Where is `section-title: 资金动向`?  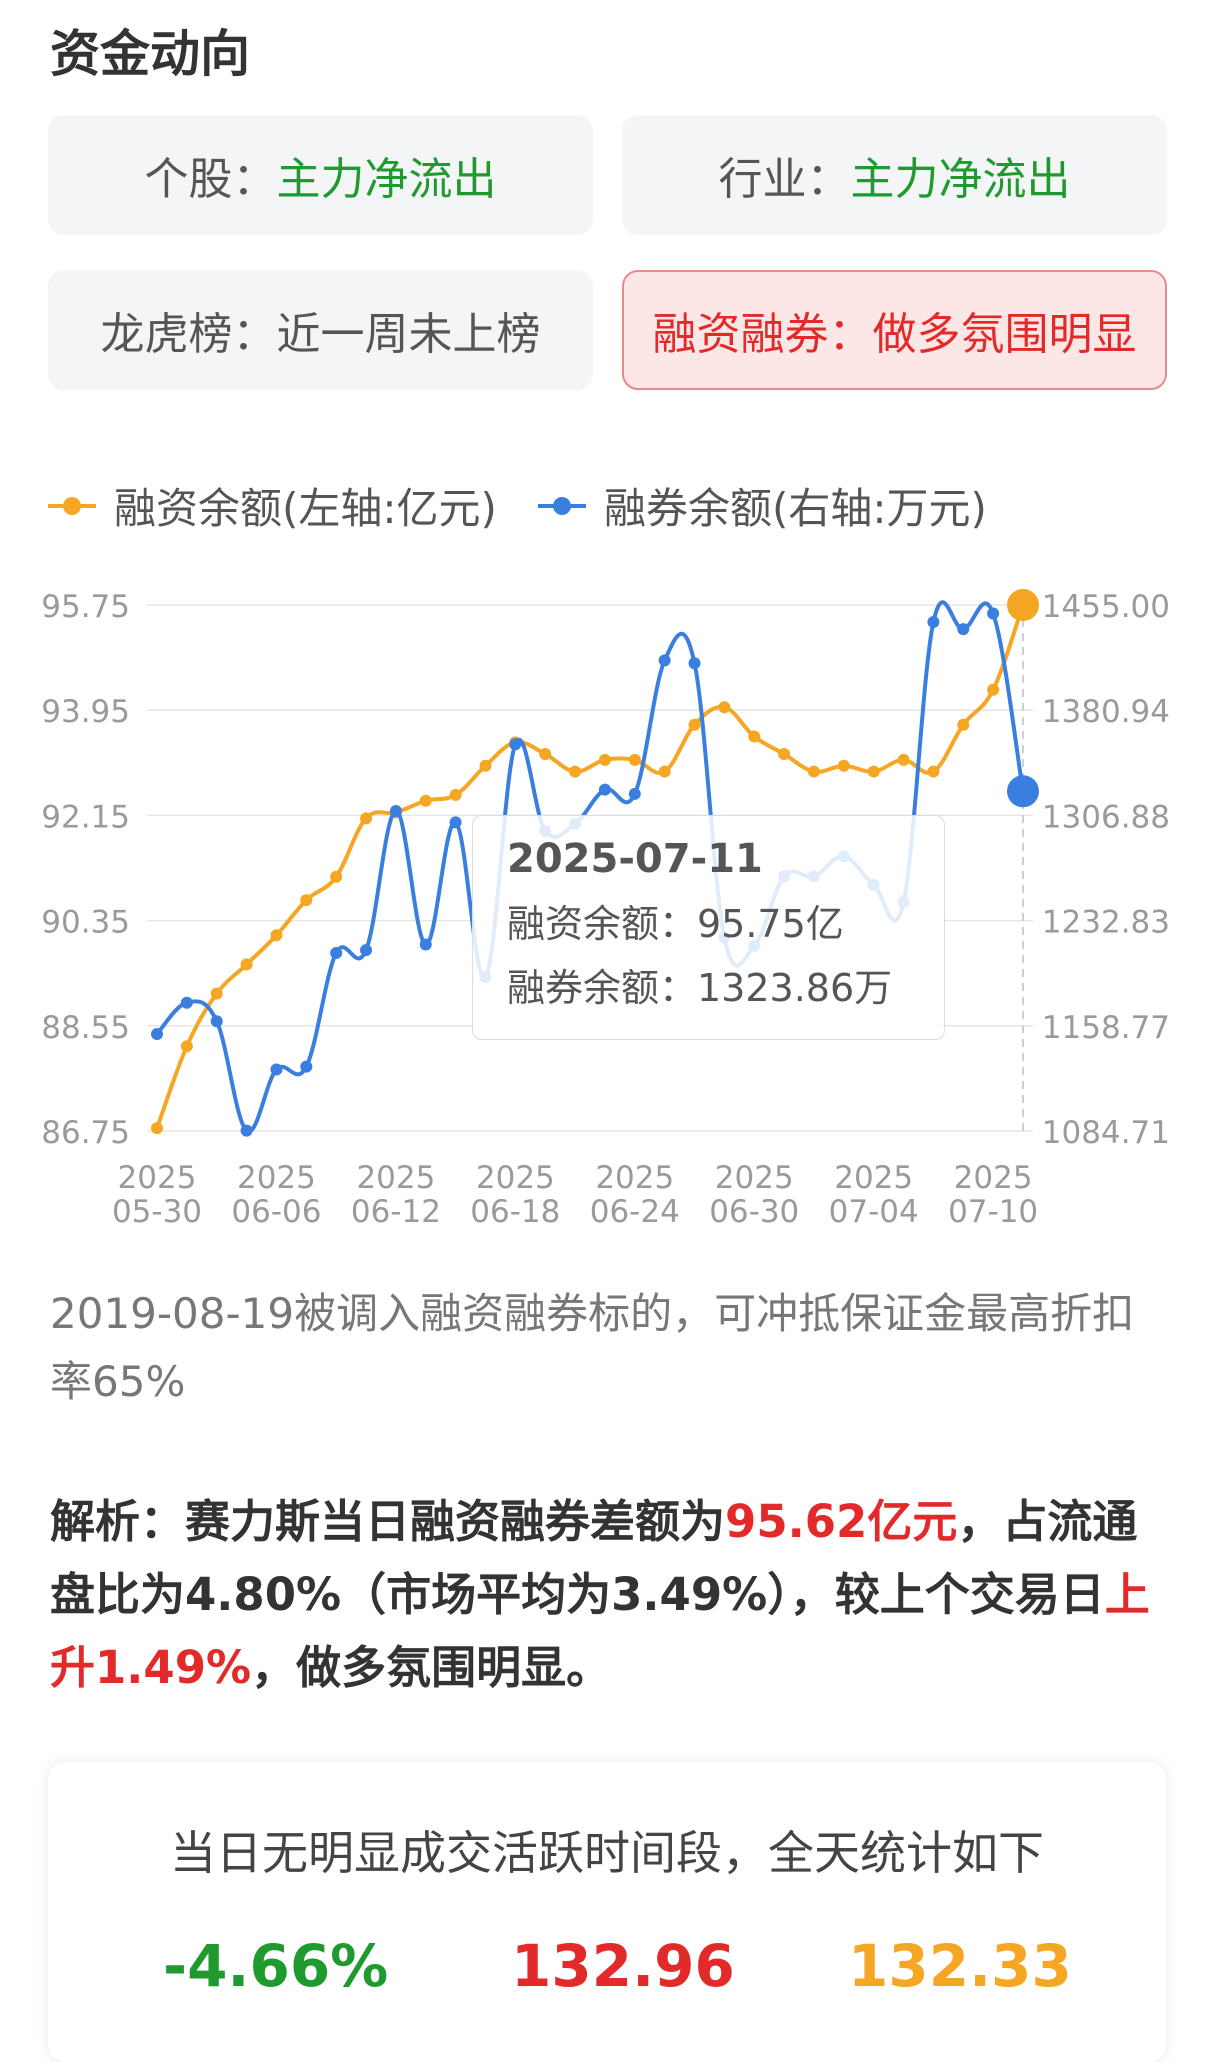 section-title: 资金动向 is located at coordinates (150, 54).